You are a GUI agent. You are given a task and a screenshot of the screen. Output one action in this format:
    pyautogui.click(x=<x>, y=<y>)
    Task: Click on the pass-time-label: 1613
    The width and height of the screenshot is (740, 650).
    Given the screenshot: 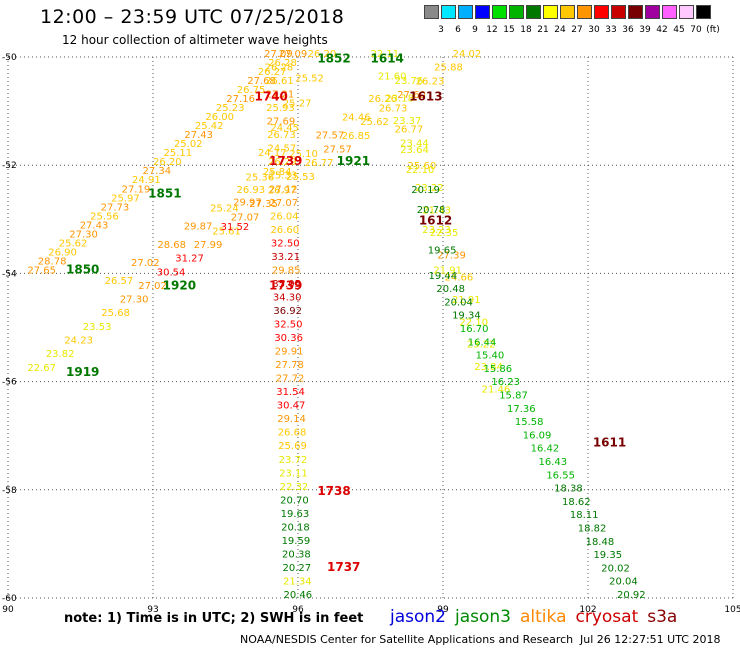 What is the action you would take?
    pyautogui.click(x=425, y=96)
    